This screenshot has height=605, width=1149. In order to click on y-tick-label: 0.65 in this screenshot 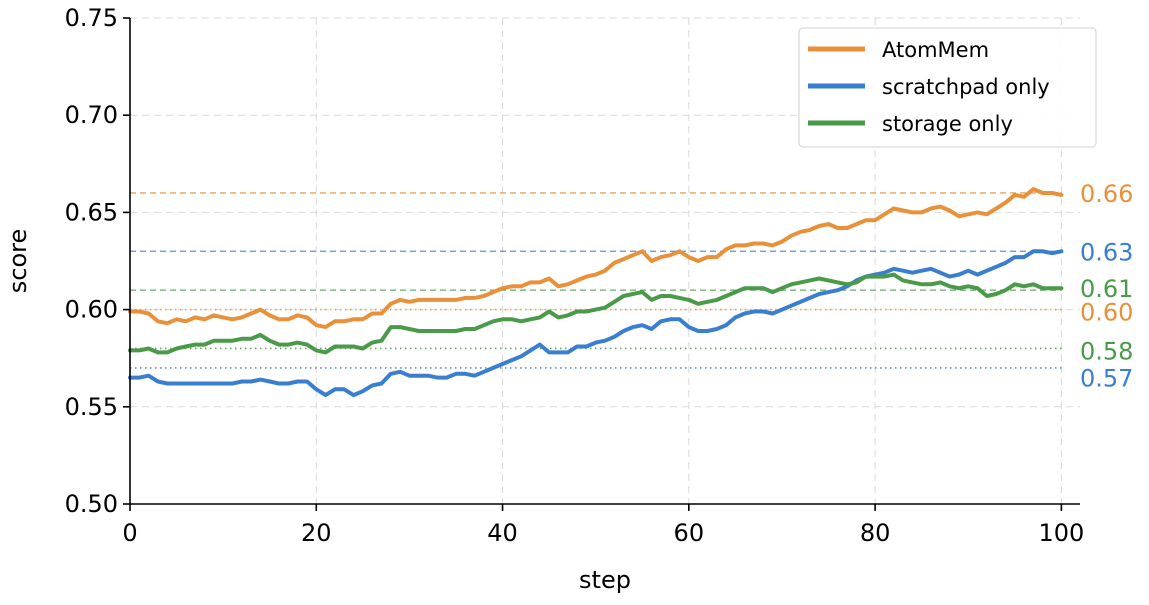, I will do `click(91, 212)`.